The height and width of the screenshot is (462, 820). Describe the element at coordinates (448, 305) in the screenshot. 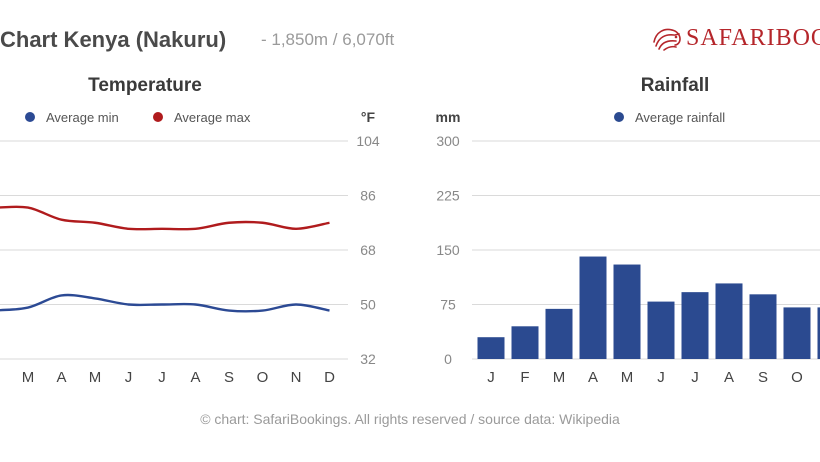

I see `rainfall-y-tick-label: 75` at that location.